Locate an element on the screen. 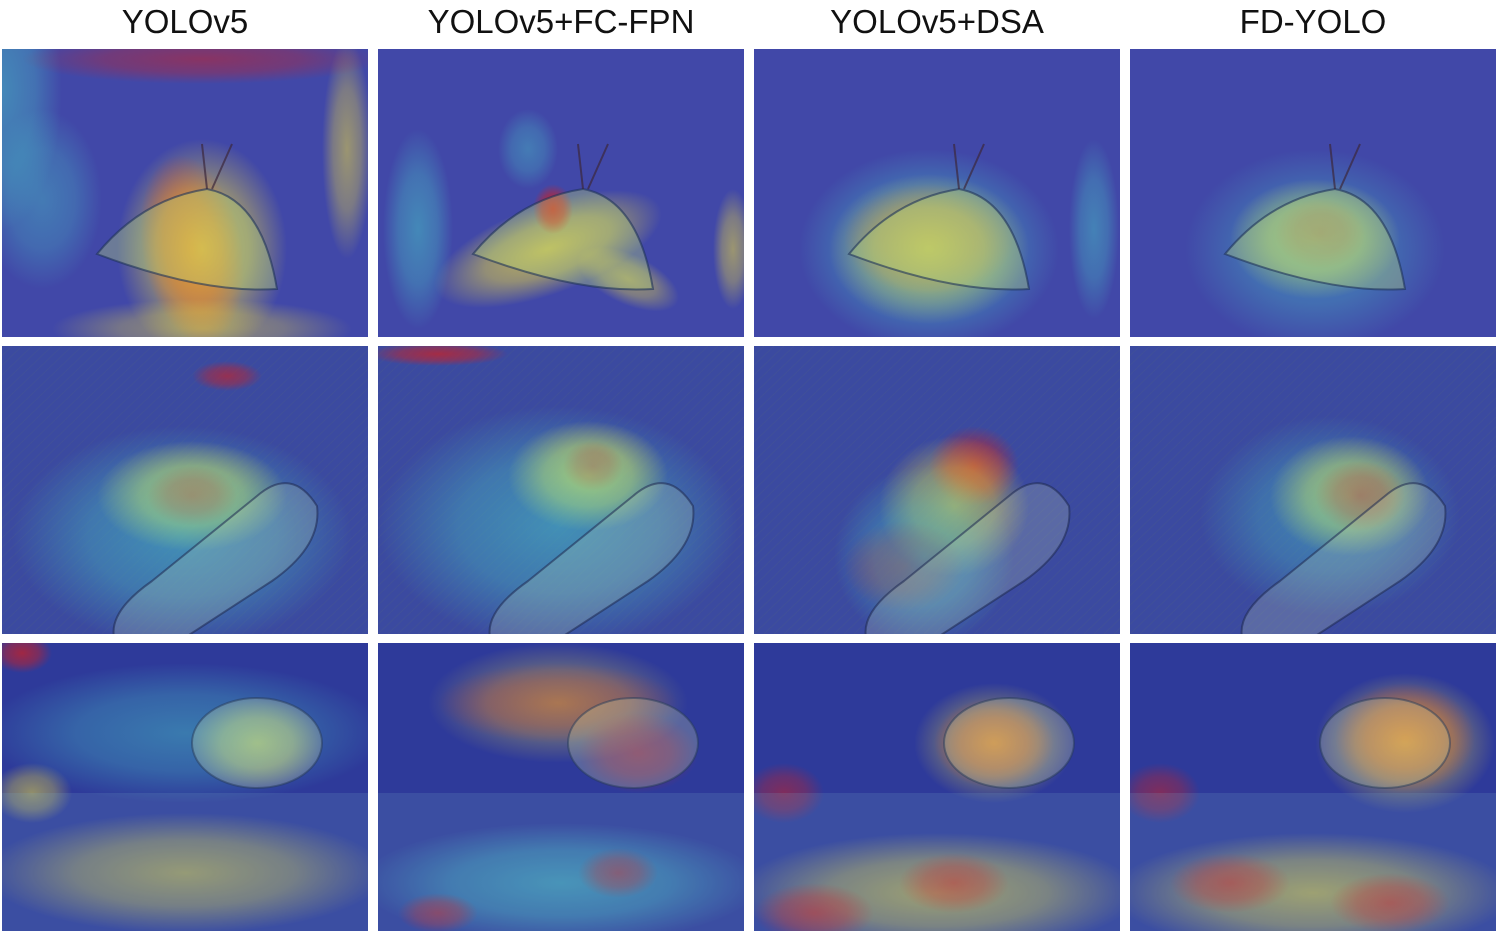 The height and width of the screenshot is (935, 1500). column-title-dsa: YOLOv5+DSA is located at coordinates (937, 21).